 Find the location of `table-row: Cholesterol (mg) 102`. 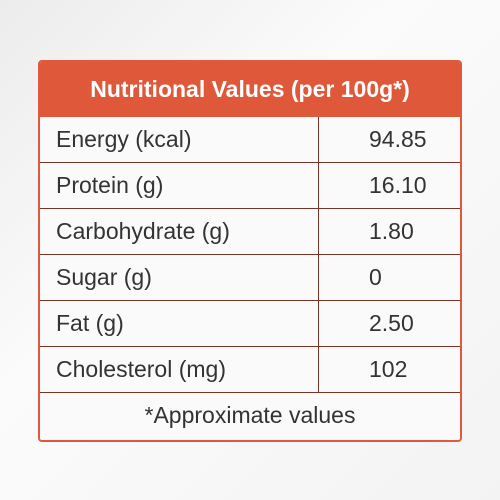

table-row: Cholesterol (mg) 102 is located at coordinates (250, 369).